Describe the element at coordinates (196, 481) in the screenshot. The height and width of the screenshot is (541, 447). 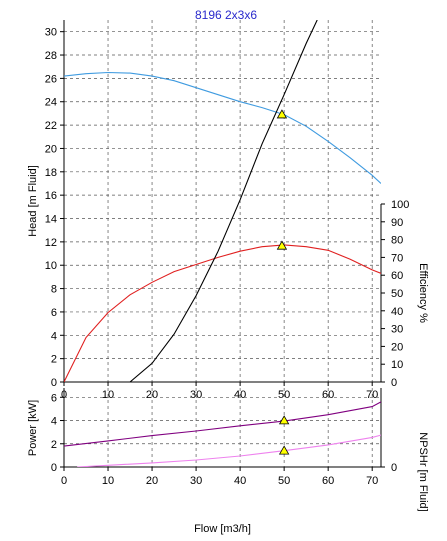
I see `bottom-x-tick-label: 30` at that location.